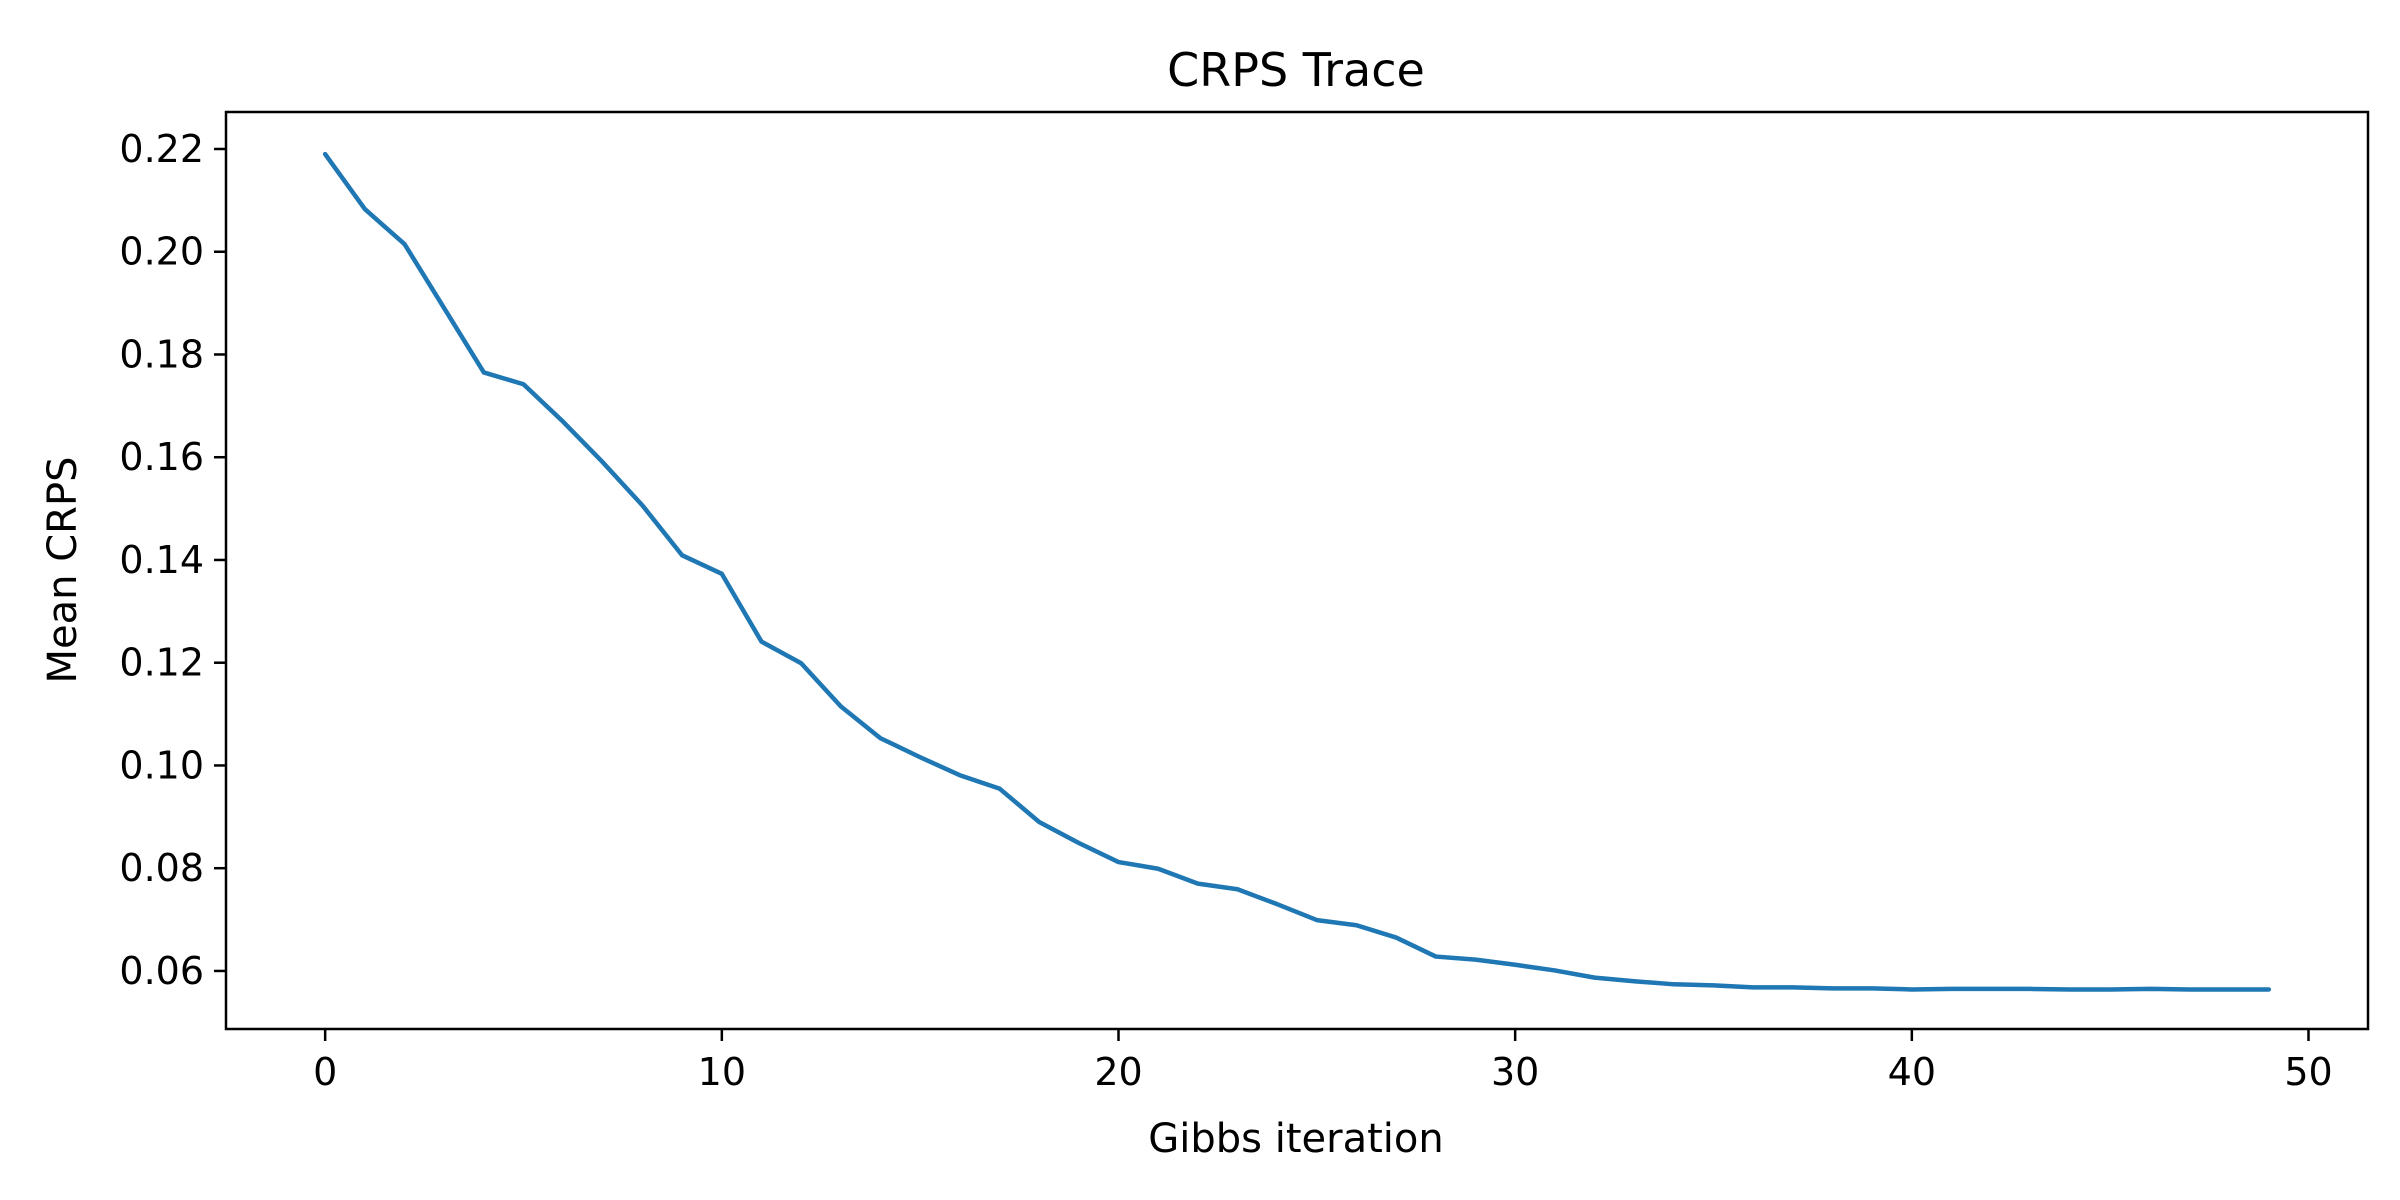  I want to click on x-tick-label: 30, so click(1515, 1072).